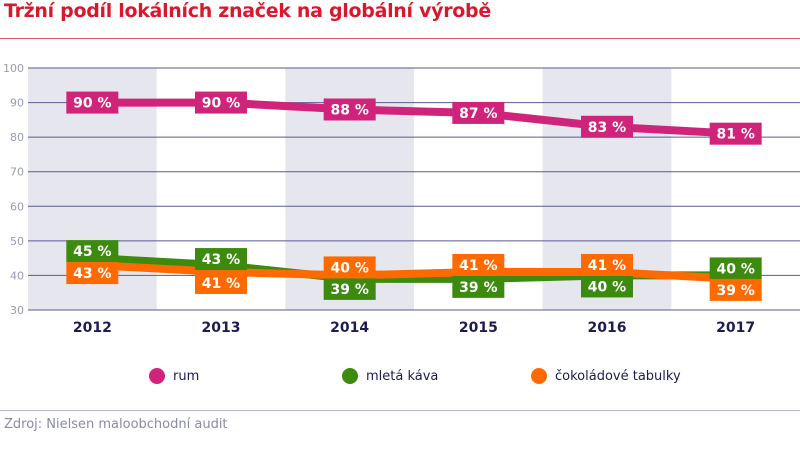 This screenshot has height=449, width=800. What do you see at coordinates (17, 275) in the screenshot?
I see `y-tick-label: 40` at bounding box center [17, 275].